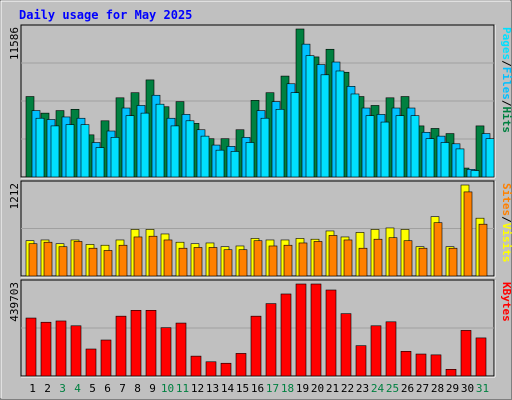 Image resolution: width=512 pixels, height=400 pixels. Describe the element at coordinates (287, 388) in the screenshot. I see `x-tick-day-18: 18` at that location.